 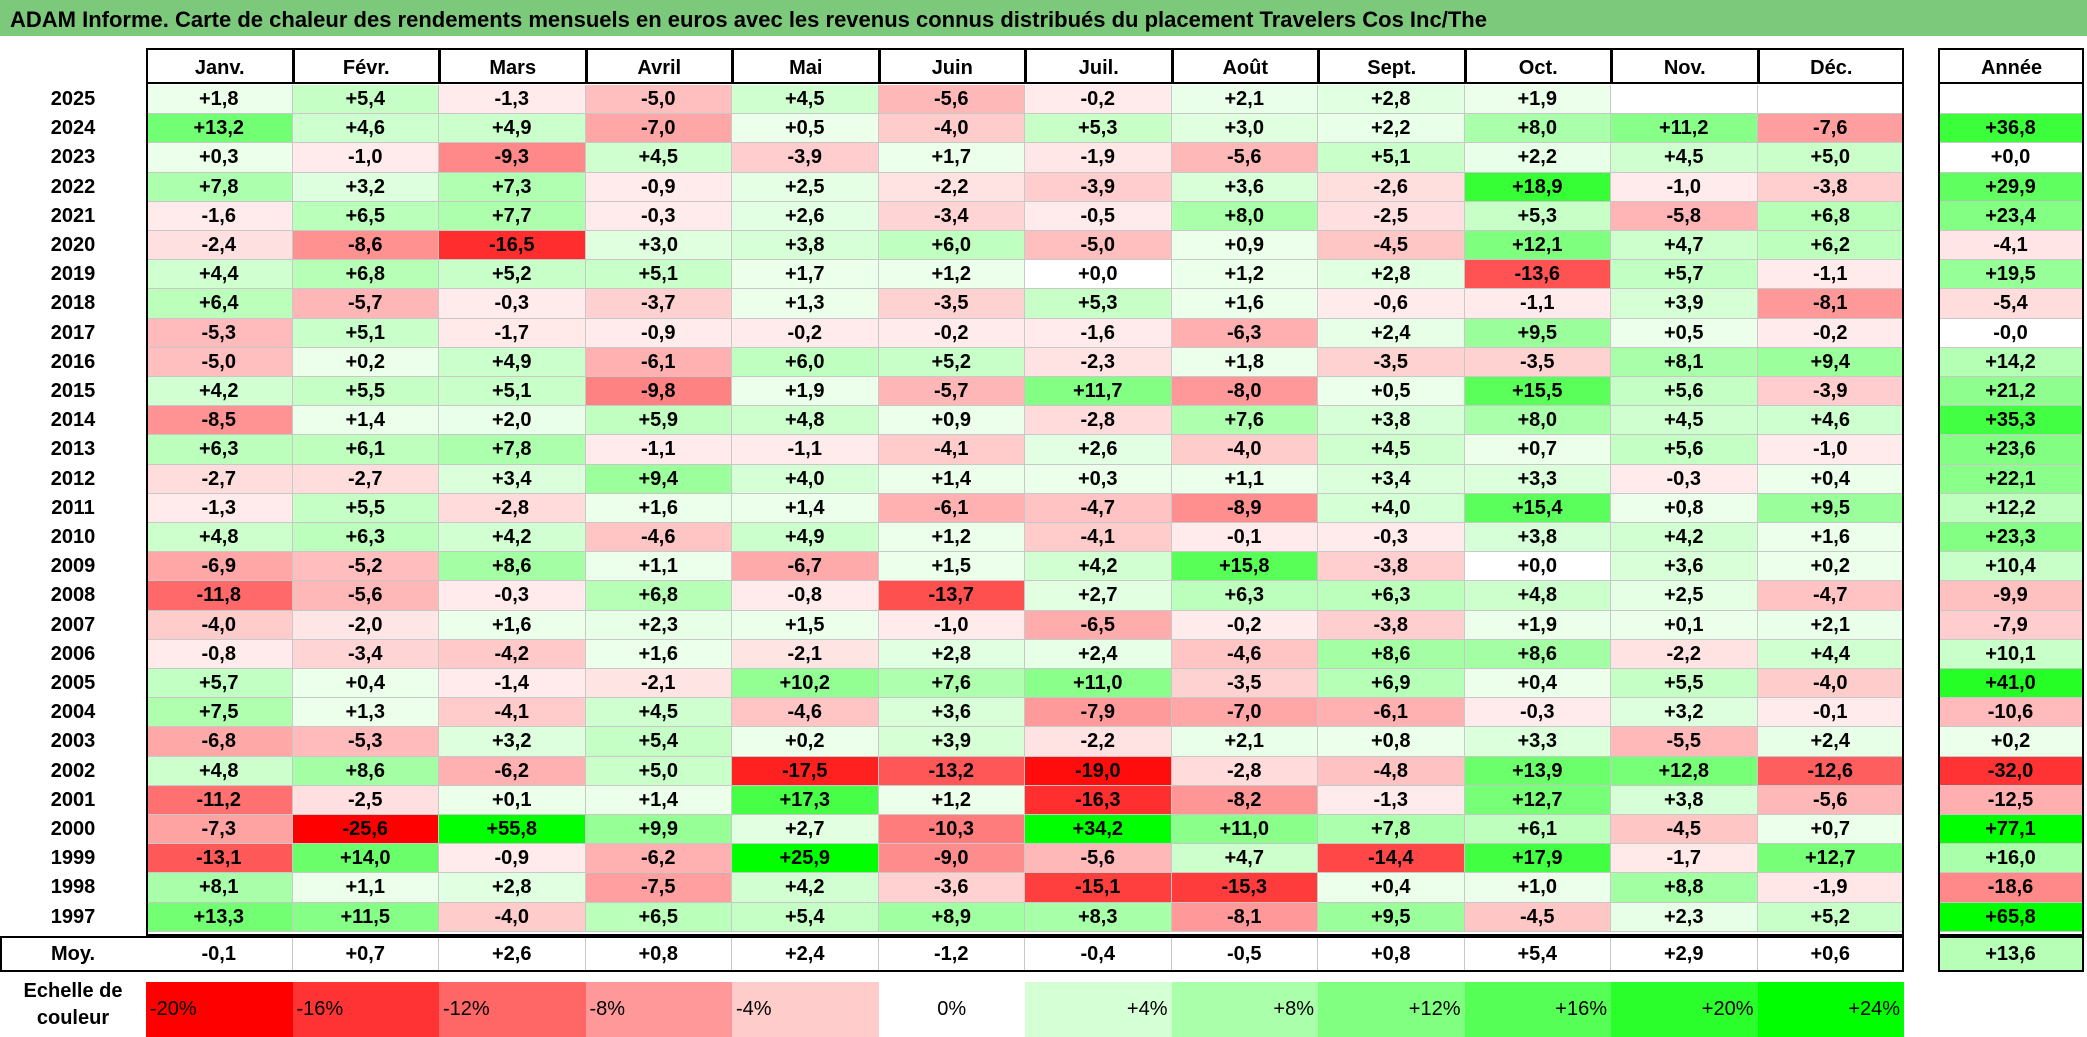 I want to click on legend-step: -8%, so click(x=658, y=1009).